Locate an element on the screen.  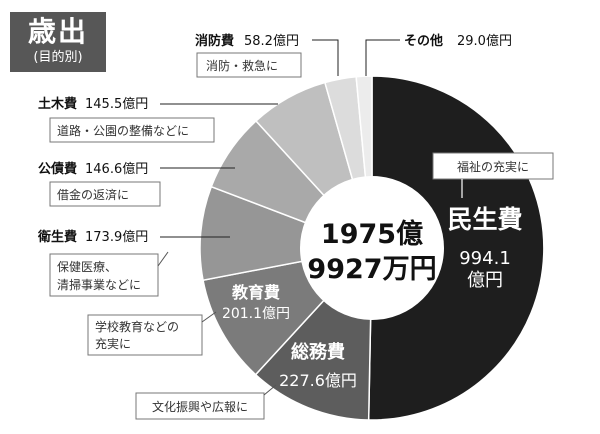
eisei-label: 衛生費 is located at coordinates (57, 237).